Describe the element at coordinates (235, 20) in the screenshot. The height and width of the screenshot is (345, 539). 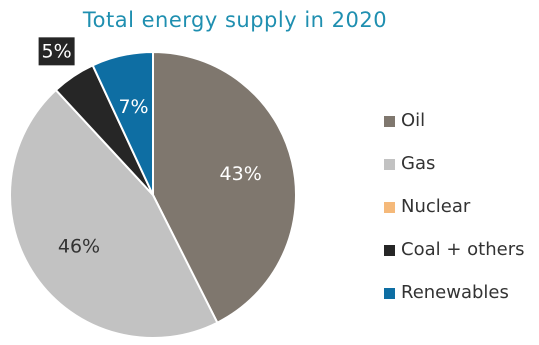
I see `chart-title: Total energy supply in 2020` at that location.